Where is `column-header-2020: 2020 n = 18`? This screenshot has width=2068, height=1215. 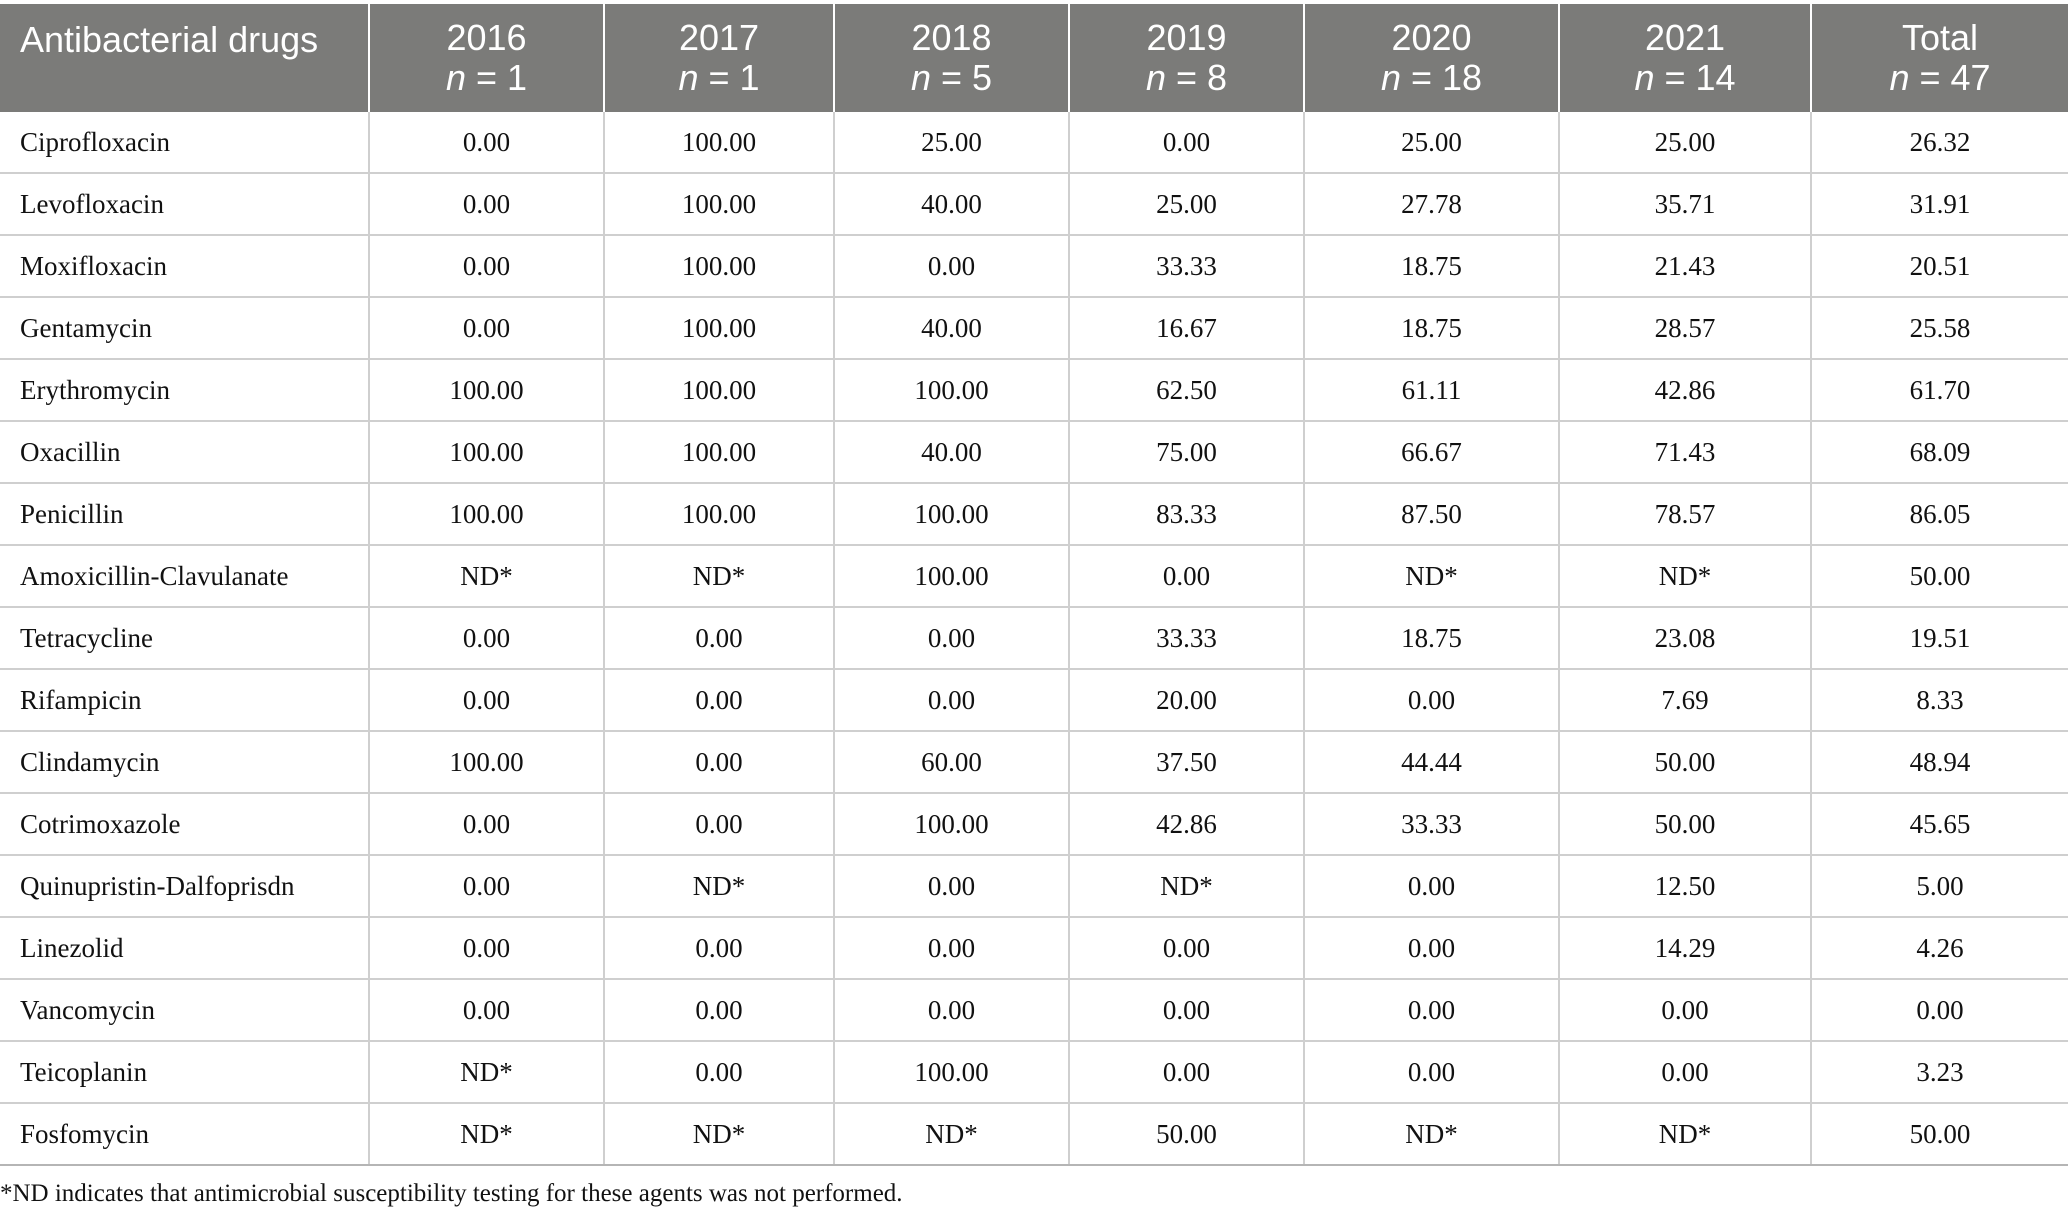 column-header-2020: 2020 n = 18 is located at coordinates (1432, 58).